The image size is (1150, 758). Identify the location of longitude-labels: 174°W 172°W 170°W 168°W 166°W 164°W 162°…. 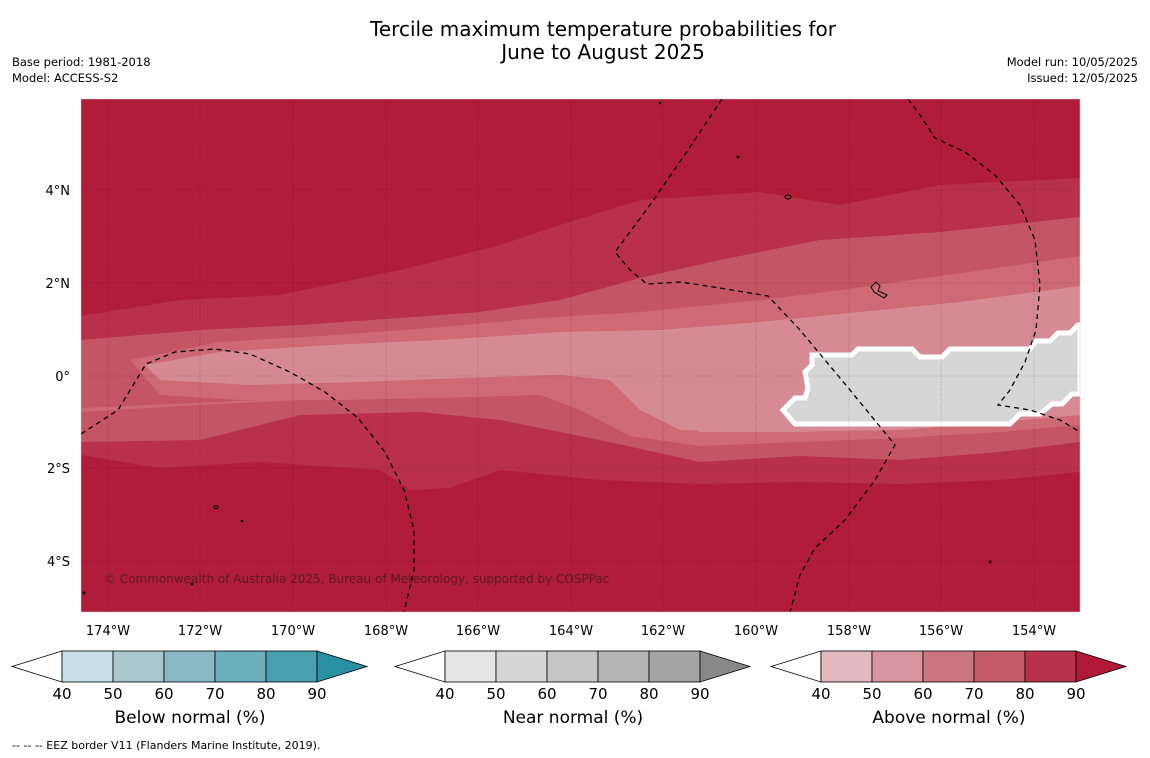
(571, 631).